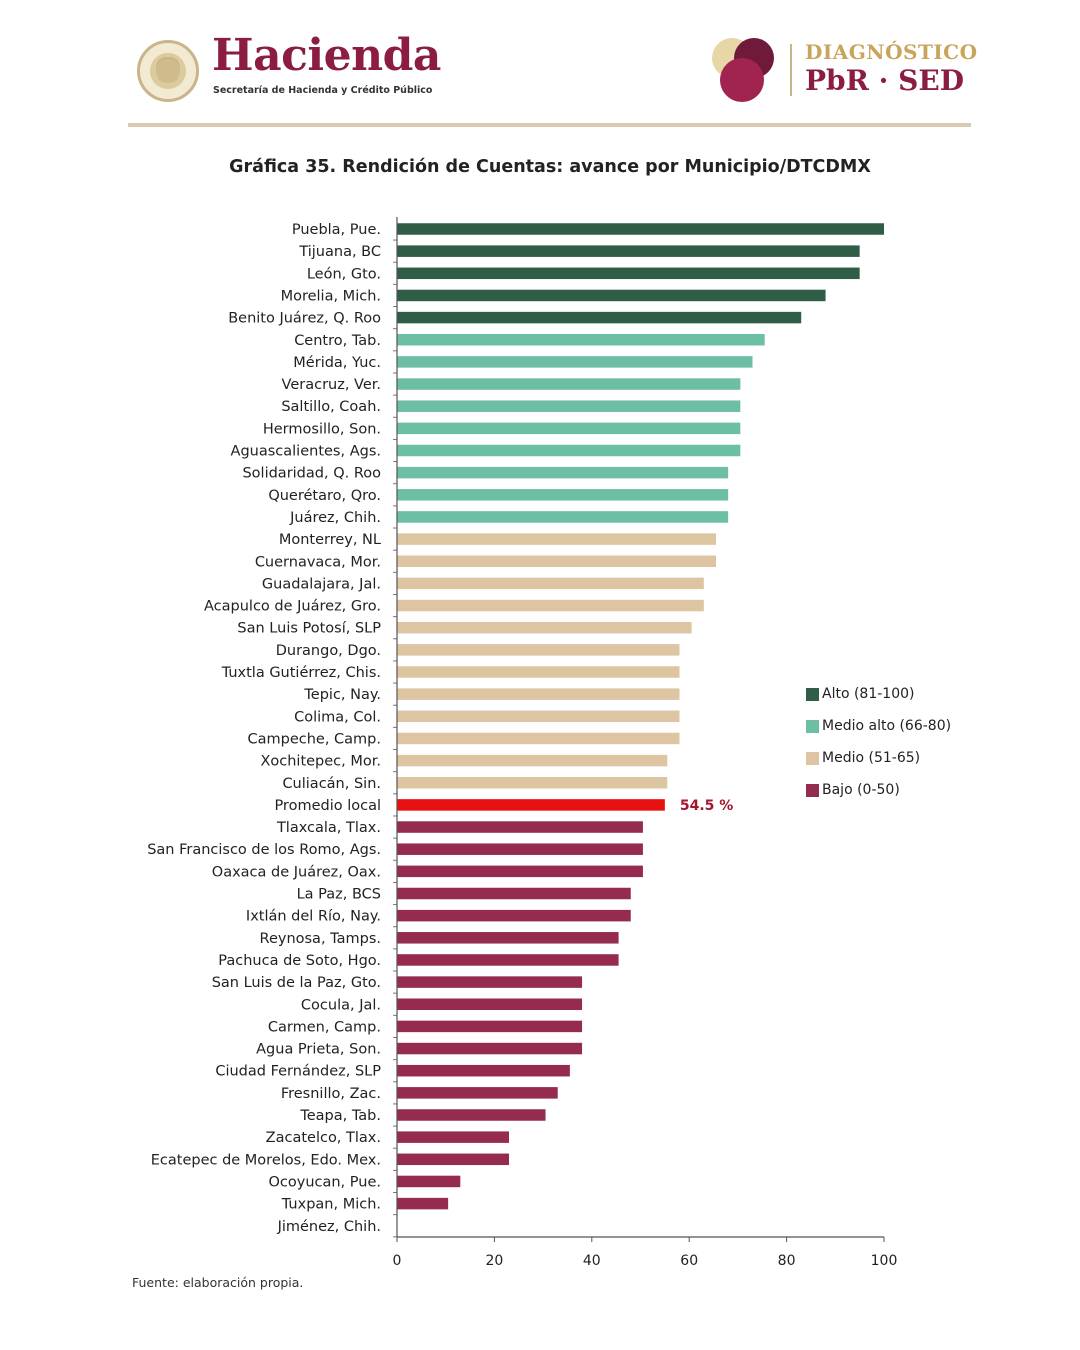 This screenshot has height=1350, width=1080. Describe the element at coordinates (331, 784) in the screenshot. I see `category-label: Culiacán, Sin.` at that location.